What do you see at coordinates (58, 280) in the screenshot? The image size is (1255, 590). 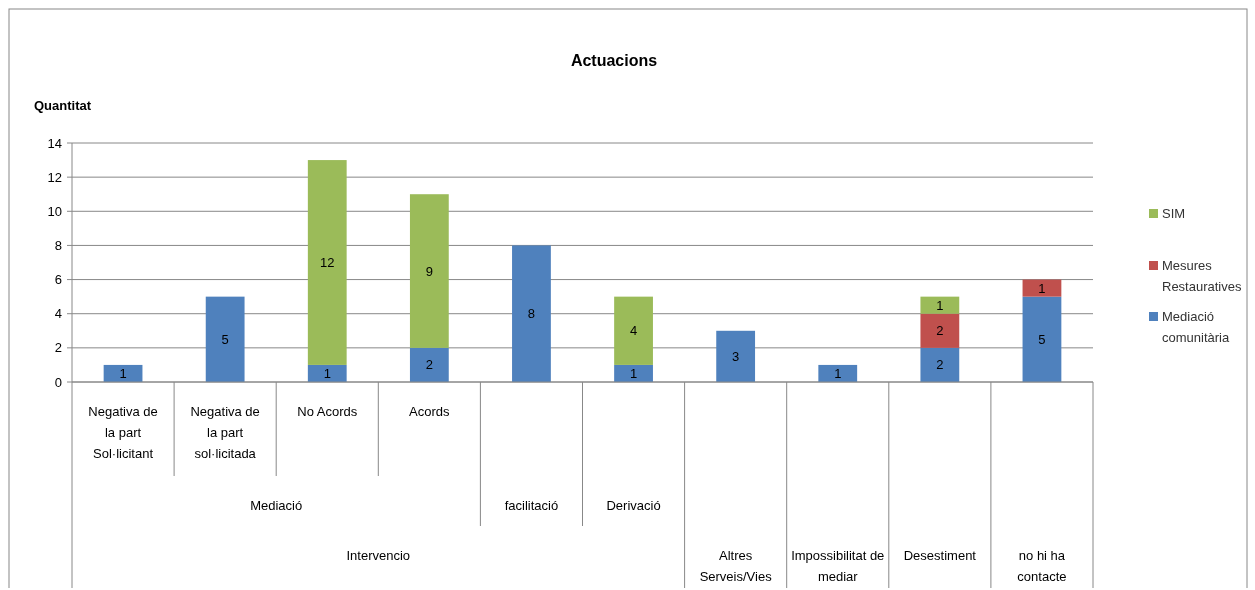 I see `y-tick-label: 6` at bounding box center [58, 280].